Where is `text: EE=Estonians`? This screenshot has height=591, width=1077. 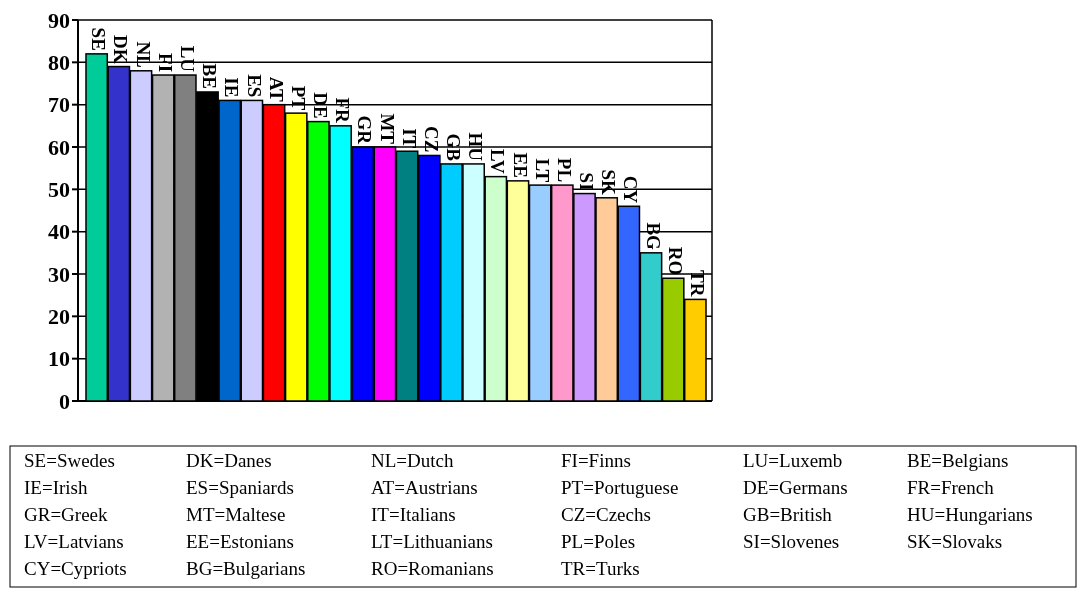 text: EE=Estonians is located at coordinates (240, 541).